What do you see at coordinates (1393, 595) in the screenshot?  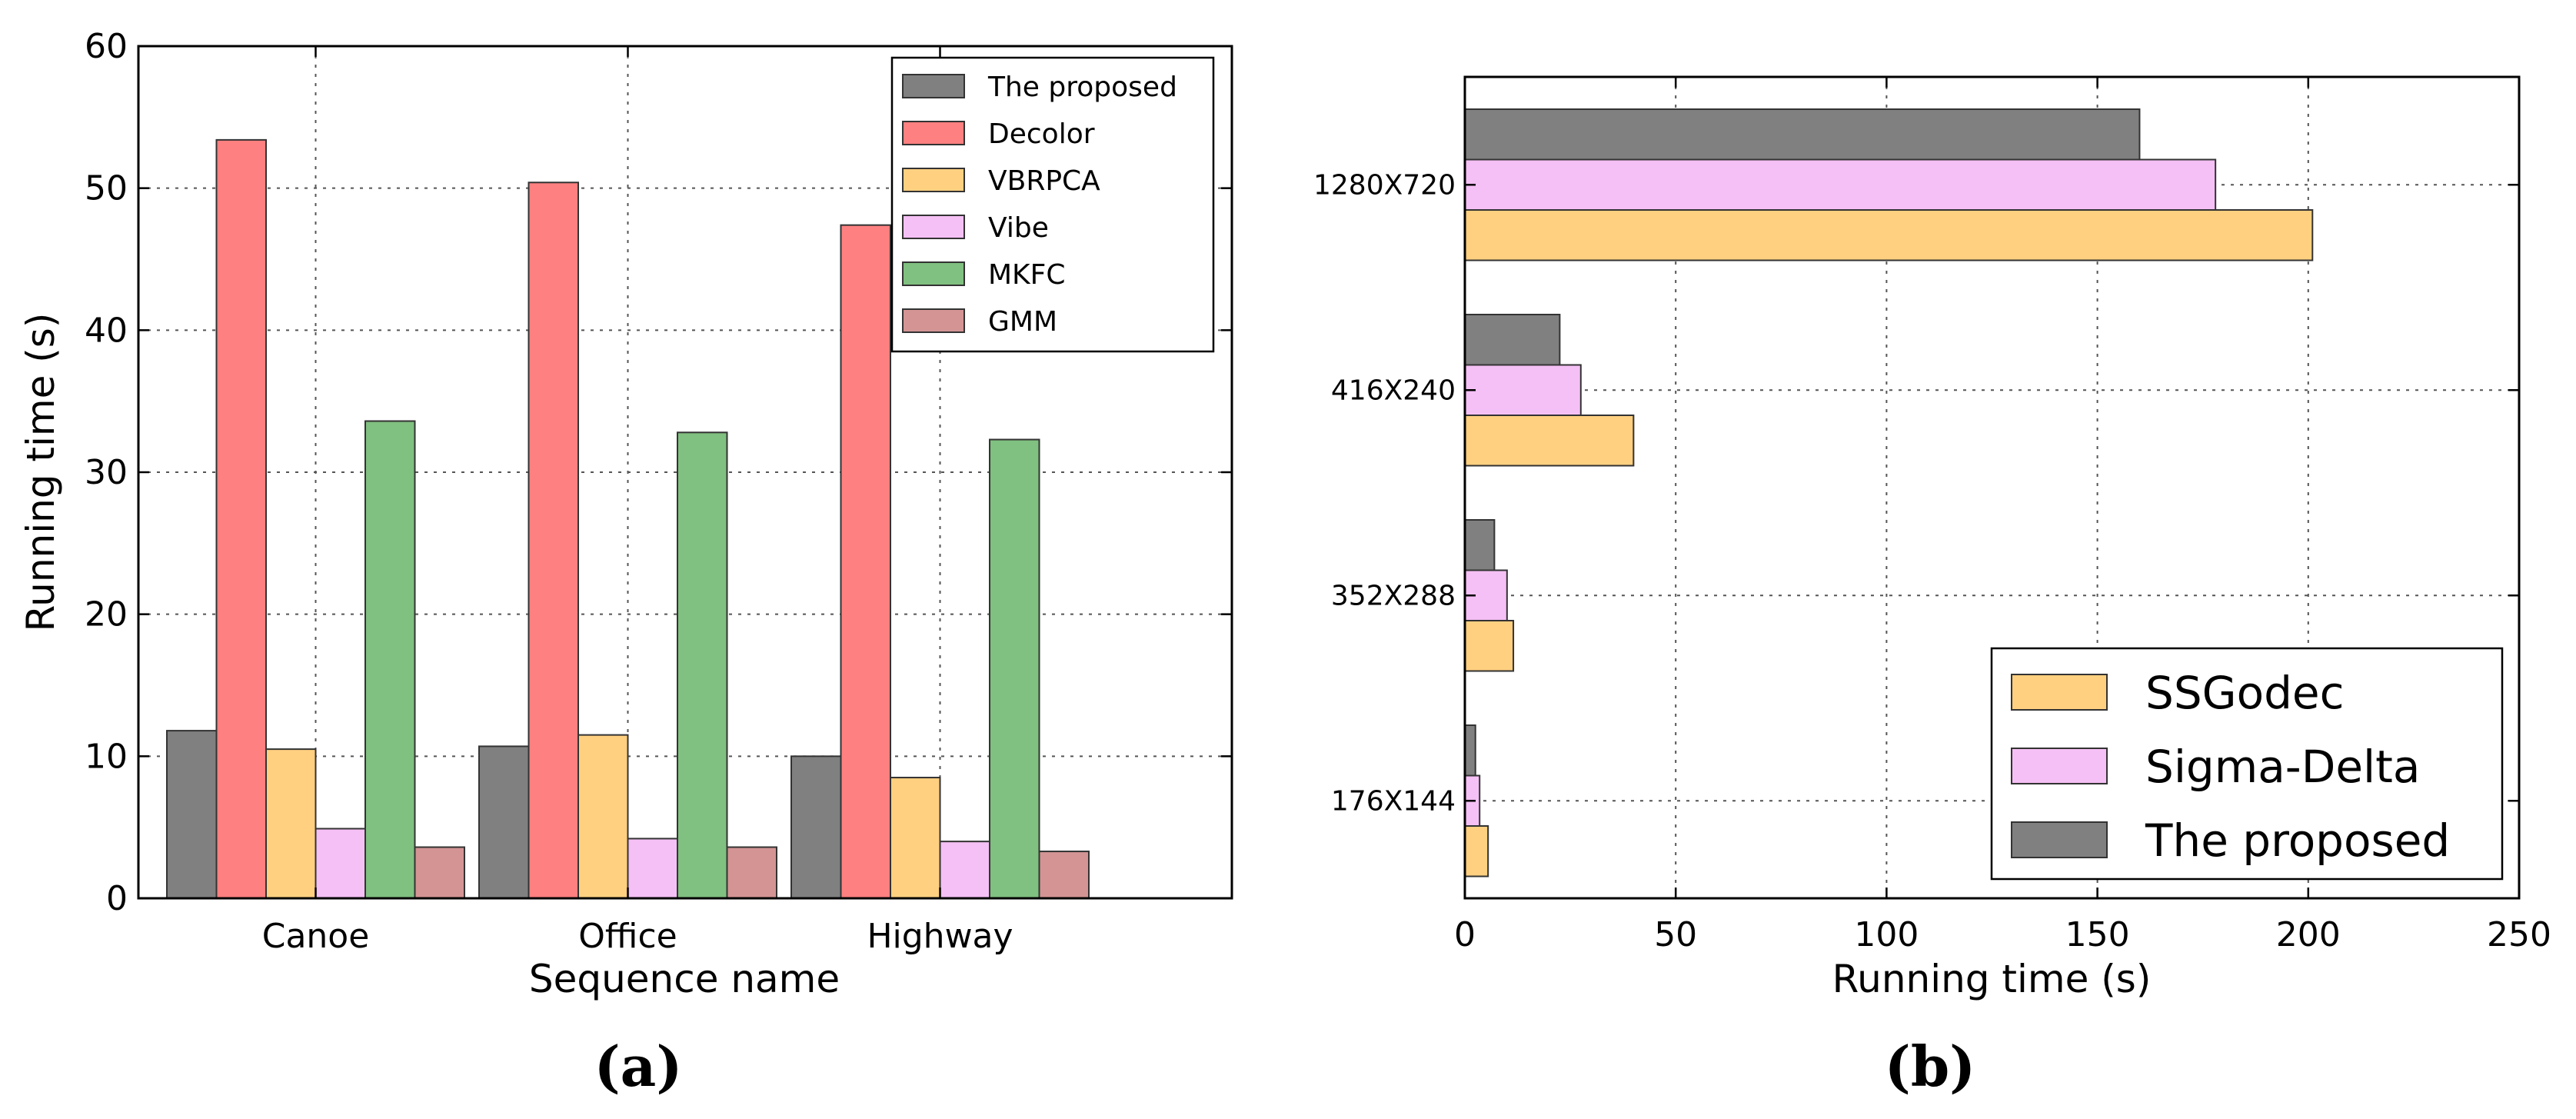 I see `b-ytick-label-352x288: 352X288` at bounding box center [1393, 595].